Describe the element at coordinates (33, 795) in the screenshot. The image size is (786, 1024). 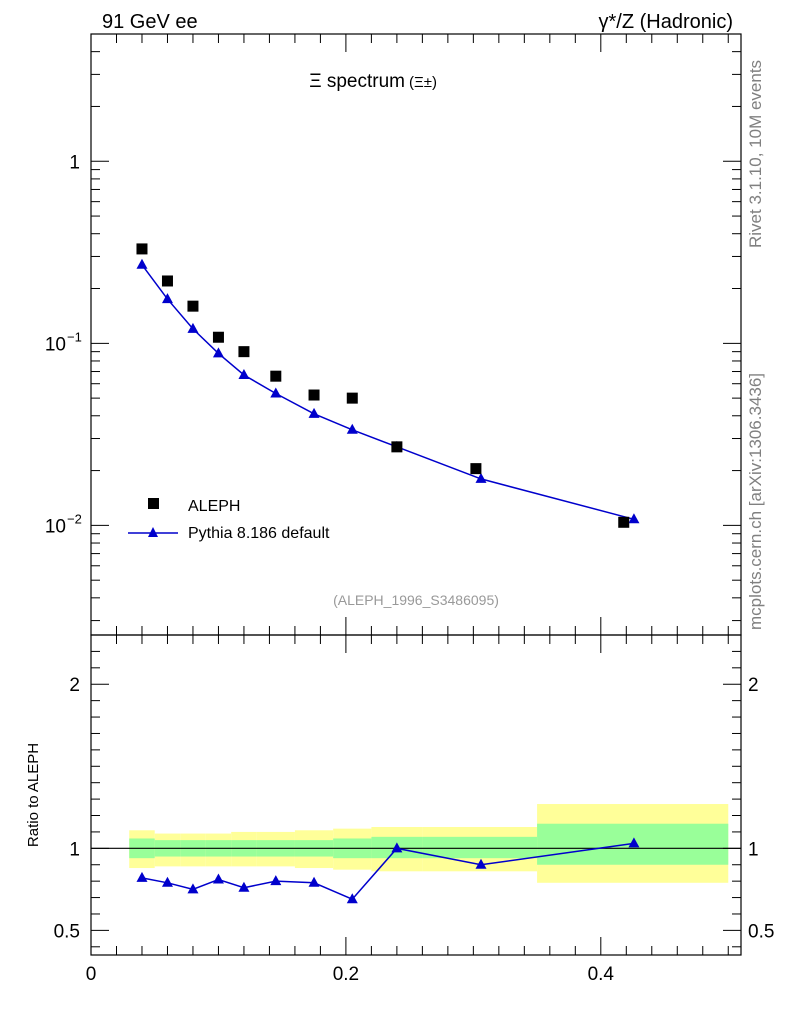
I see `ratio-ylabel: Ratio to ALEPH` at that location.